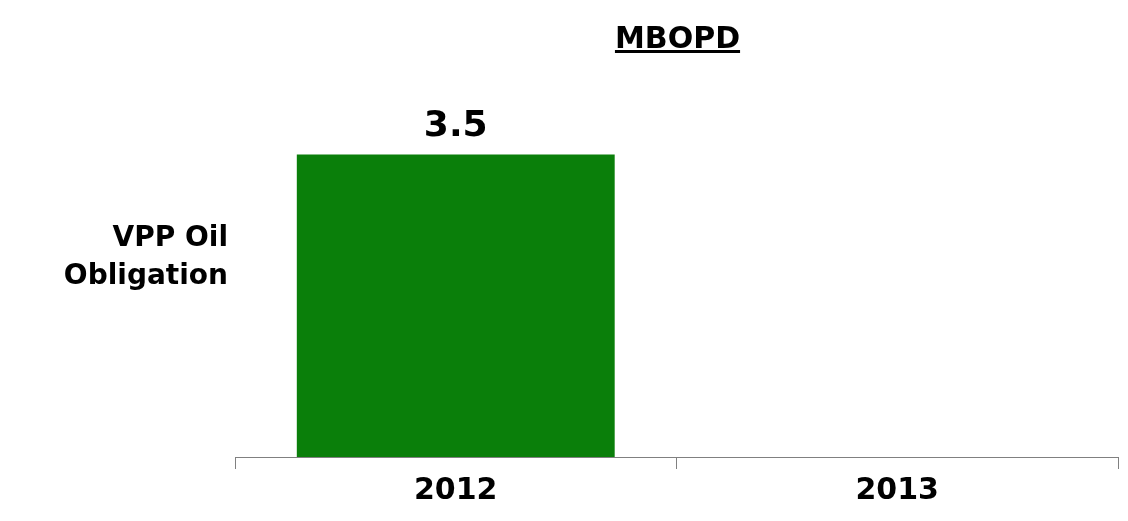  Describe the element at coordinates (145, 256) in the screenshot. I see `y-axis-title: VPP Oil Obligation` at that location.